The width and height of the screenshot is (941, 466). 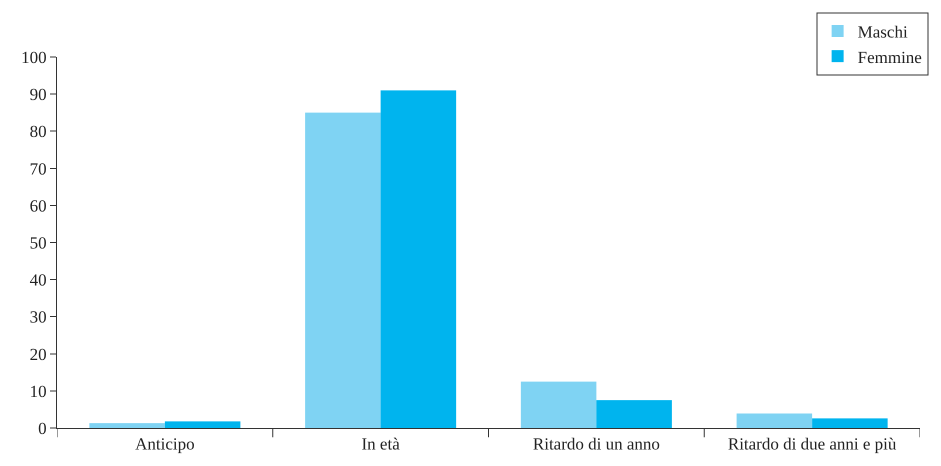 What do you see at coordinates (38, 94) in the screenshot?
I see `y-tick-label: 90` at bounding box center [38, 94].